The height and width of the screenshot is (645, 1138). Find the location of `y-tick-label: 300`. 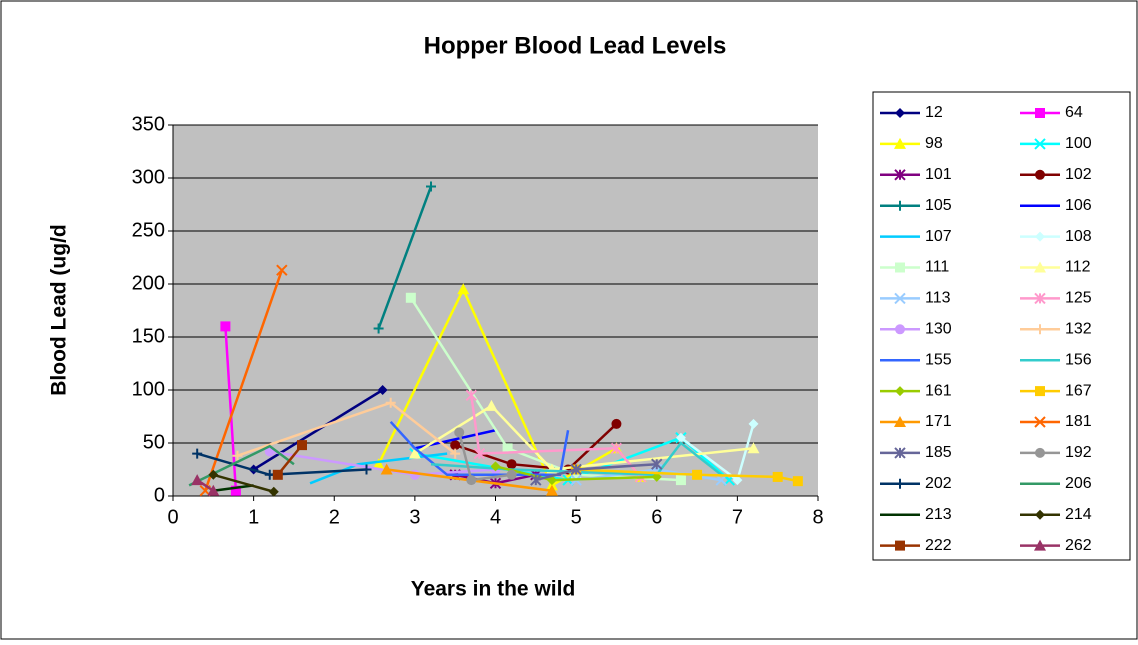

y-tick-label: 300 is located at coordinates (148, 177).